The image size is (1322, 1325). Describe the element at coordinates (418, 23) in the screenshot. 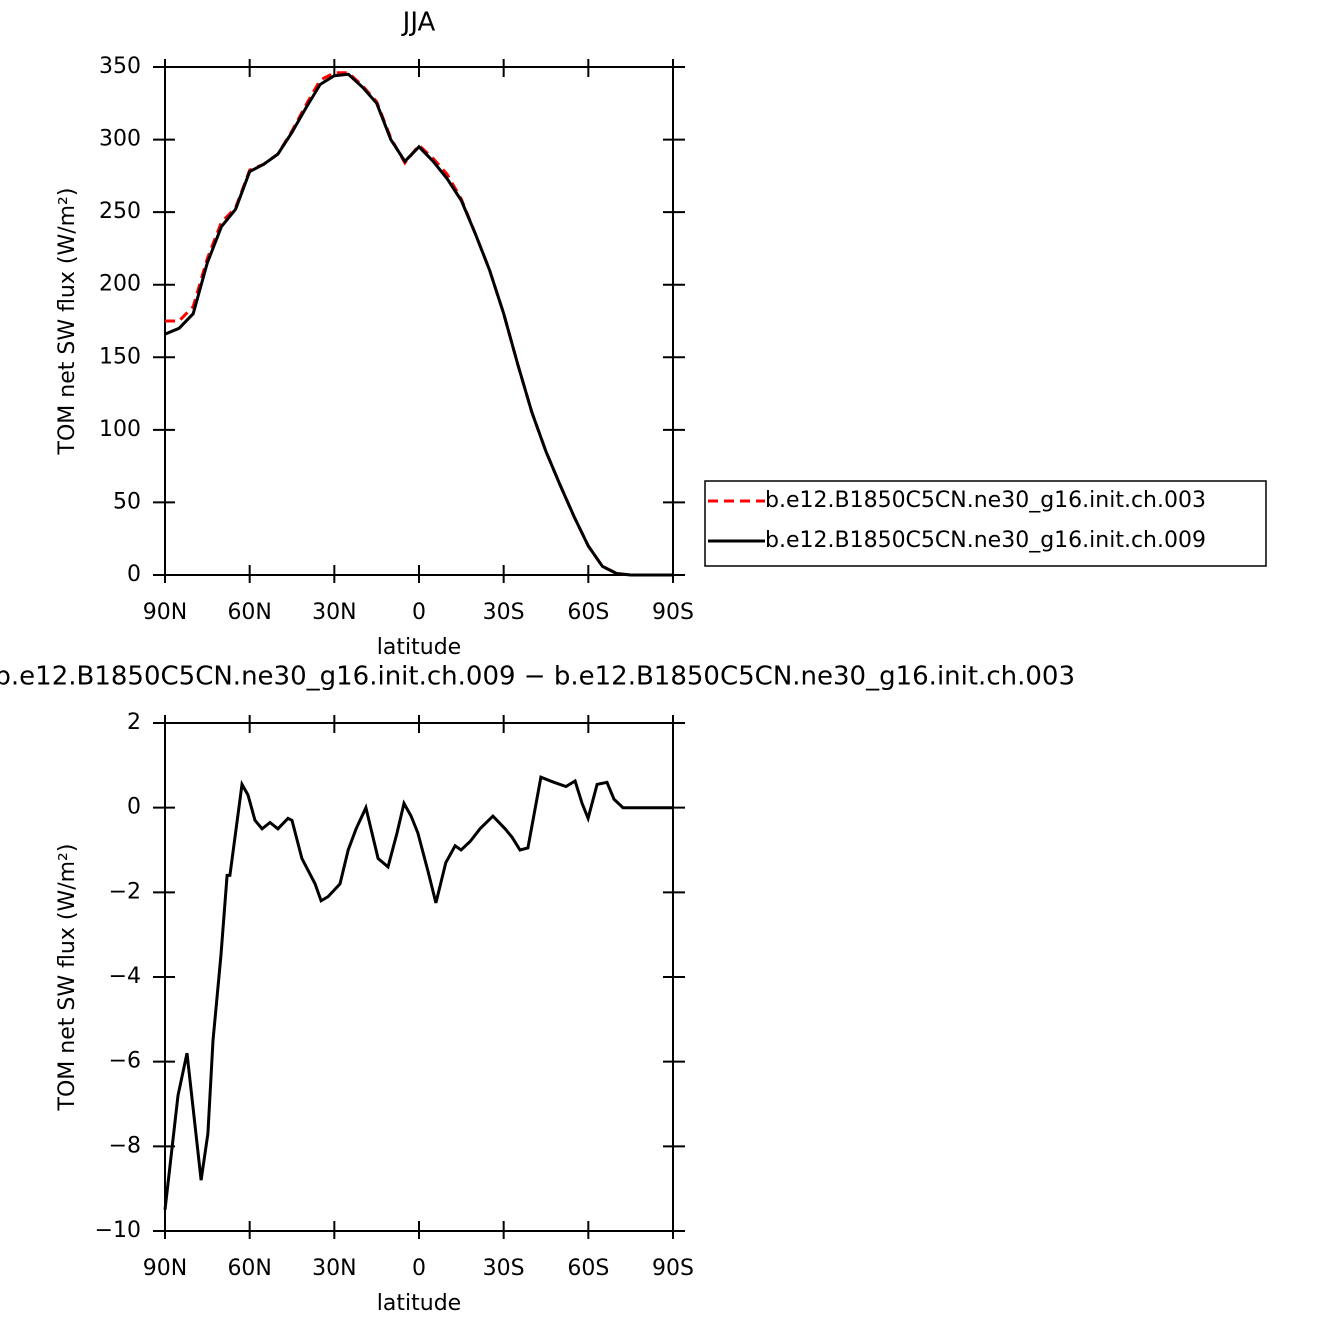

I see `chart-title: JJA` at that location.